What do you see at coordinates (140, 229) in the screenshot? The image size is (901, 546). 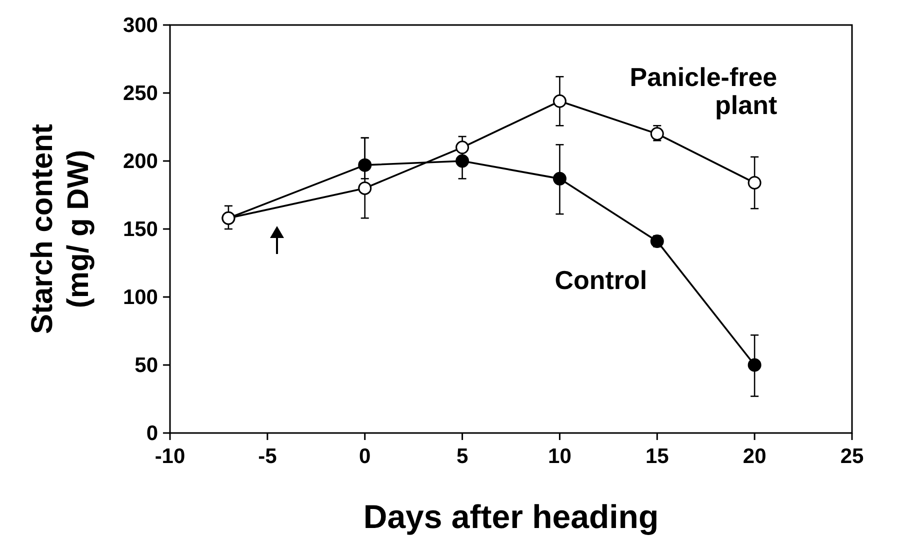 I see `y-tick-label: 150` at bounding box center [140, 229].